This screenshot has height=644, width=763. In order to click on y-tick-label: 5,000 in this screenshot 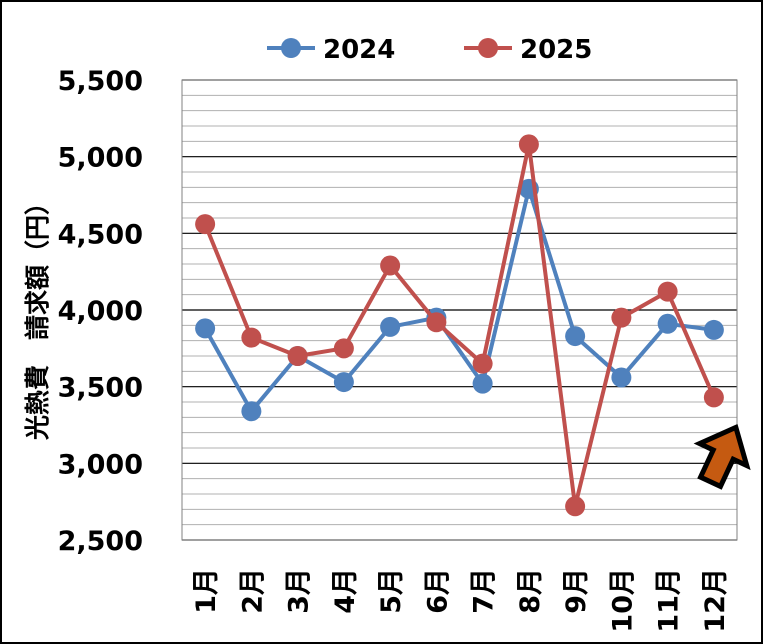, I will do `click(100, 158)`.